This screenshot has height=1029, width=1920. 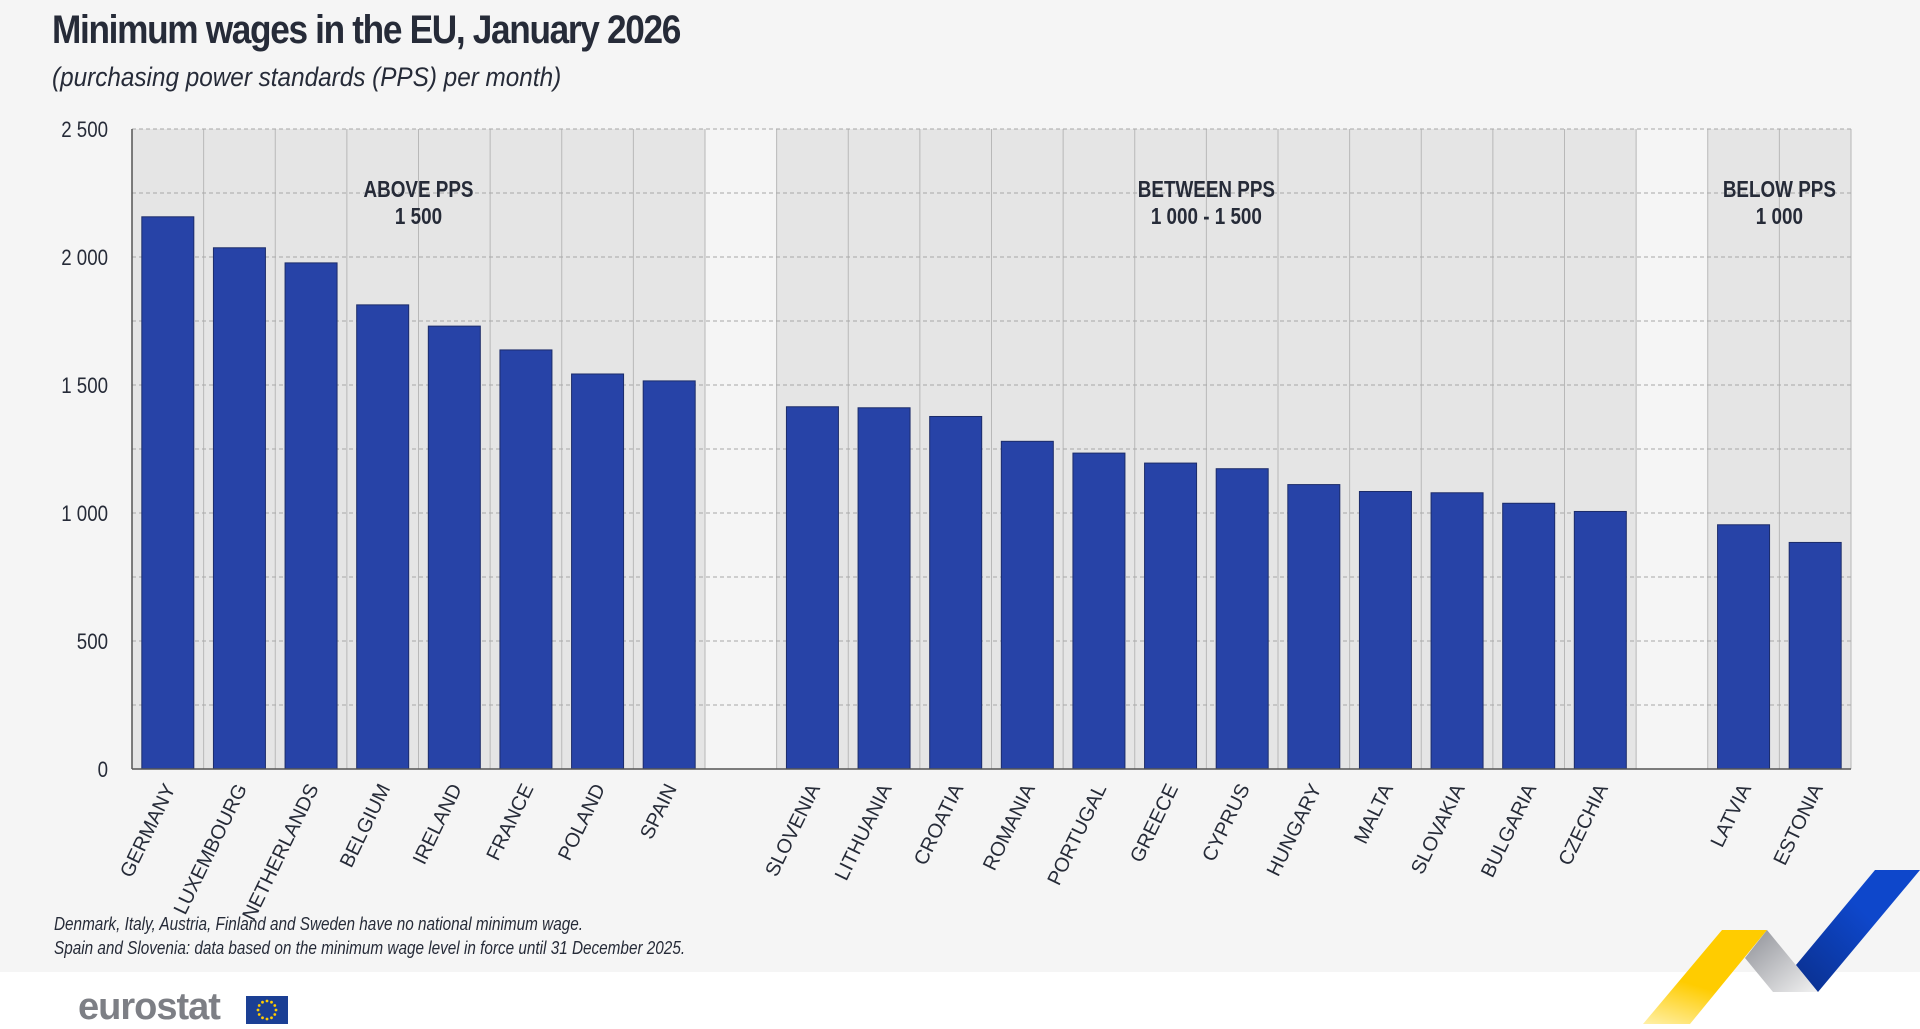 I want to click on group-label: ABOVE PPS, so click(x=419, y=189).